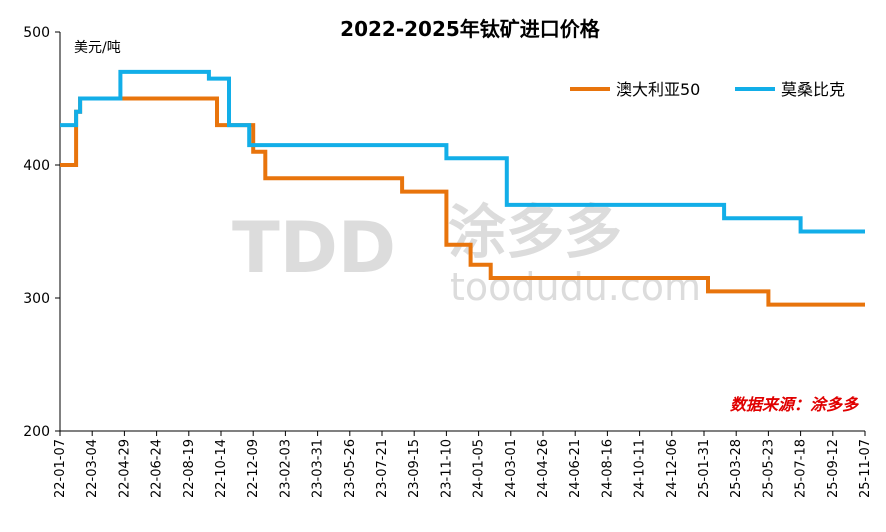 This screenshot has width=886, height=532. What do you see at coordinates (36, 166) in the screenshot?
I see `y-tick-label: 400` at bounding box center [36, 166].